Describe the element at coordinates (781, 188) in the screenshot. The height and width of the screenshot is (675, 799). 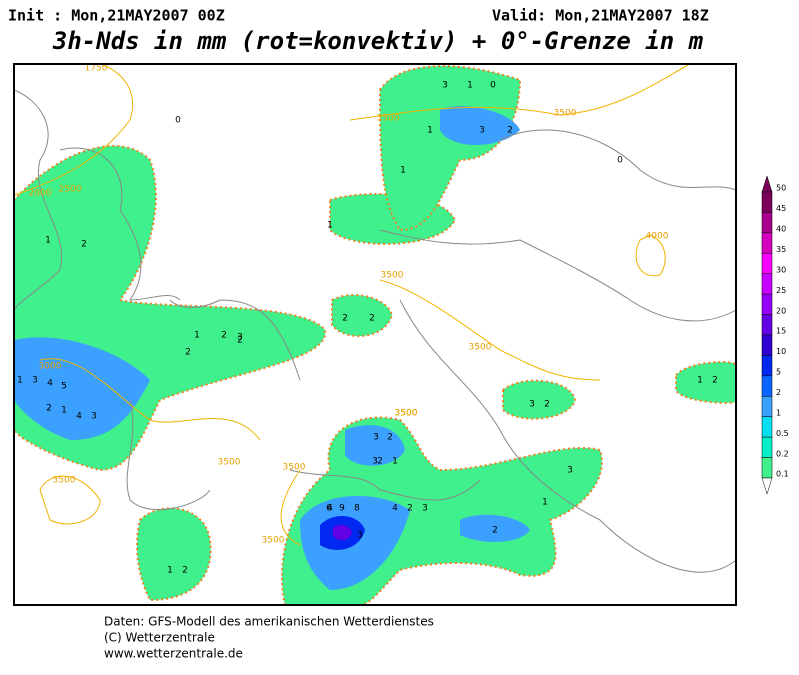
I see `colorbar-label: 50` at that location.